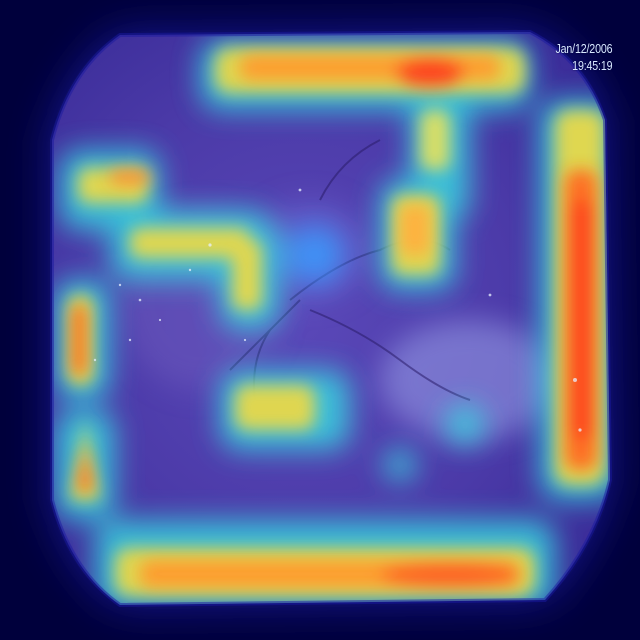 The image size is (640, 640). What do you see at coordinates (591, 65) in the screenshot?
I see `timestamp-time: 19:45:19` at bounding box center [591, 65].